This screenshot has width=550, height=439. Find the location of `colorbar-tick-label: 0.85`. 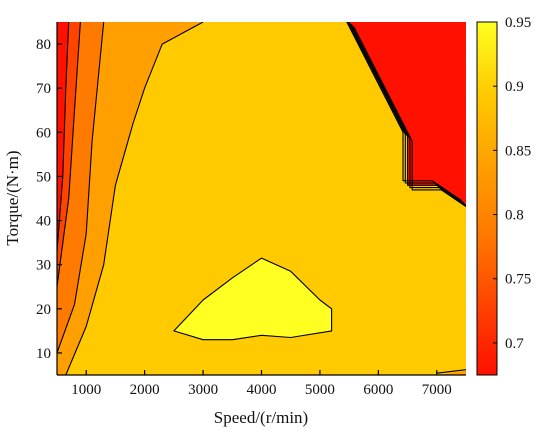

colorbar-tick-label: 0.85 is located at coordinates (518, 151).